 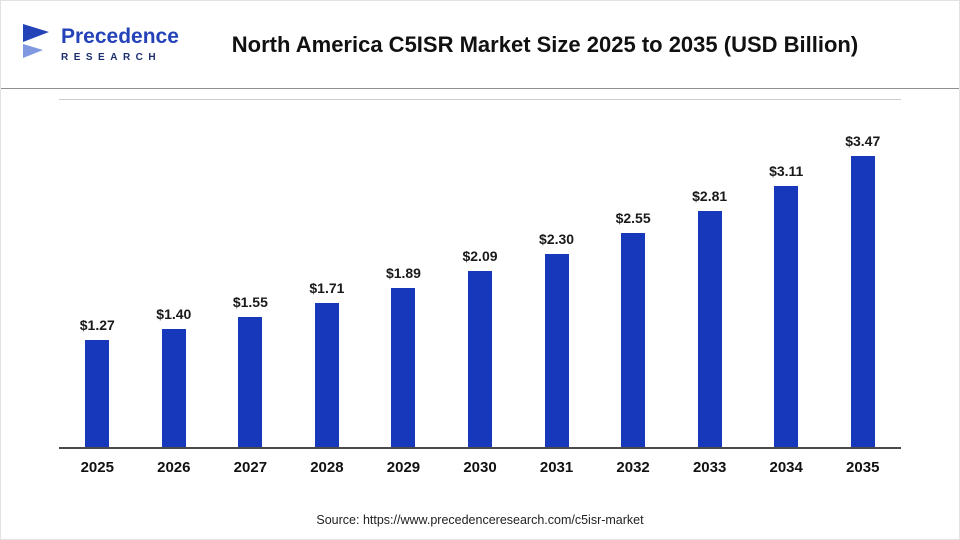 I want to click on precedence-logo-icon, so click(x=36, y=44).